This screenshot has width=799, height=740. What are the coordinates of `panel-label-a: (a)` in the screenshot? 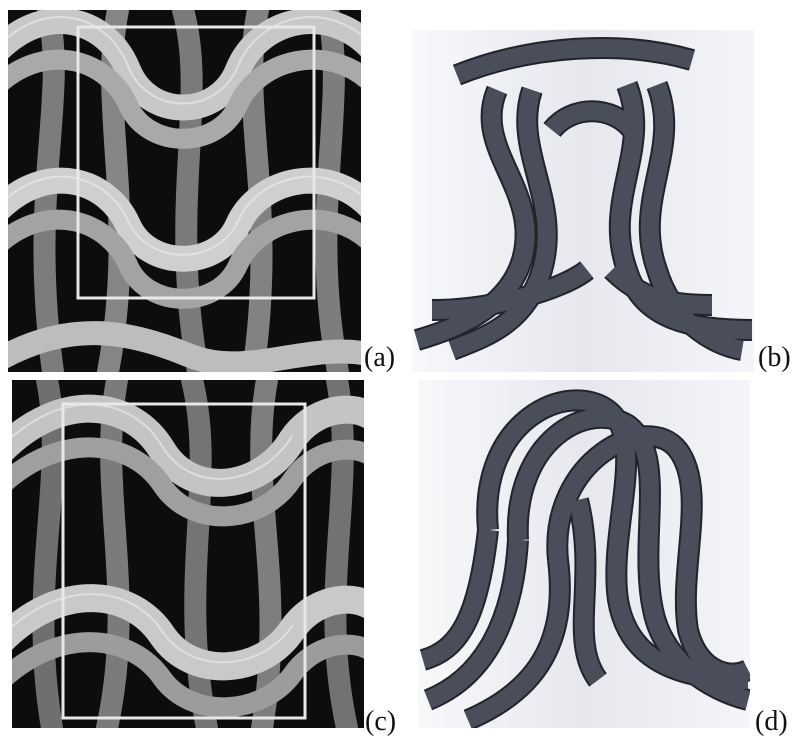 It's located at (380, 357).